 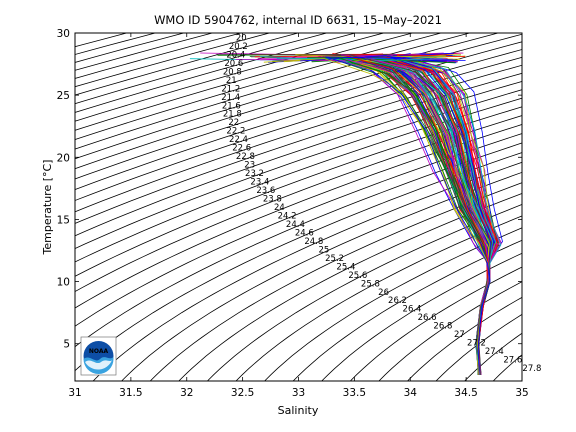 What do you see at coordinates (265, 191) in the screenshot?
I see `isopycnal-label: 23.6` at bounding box center [265, 191].